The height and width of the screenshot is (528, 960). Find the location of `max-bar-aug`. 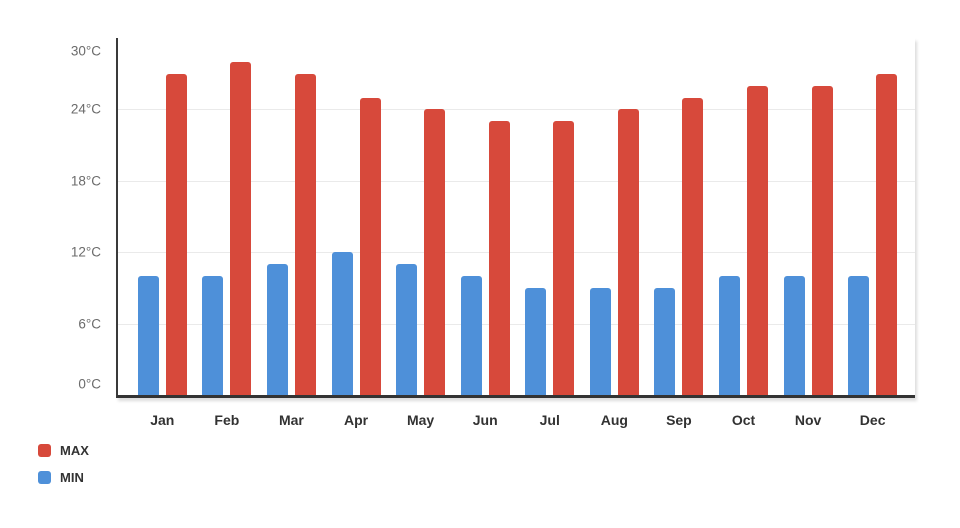

max-bar-aug is located at coordinates (628, 252).